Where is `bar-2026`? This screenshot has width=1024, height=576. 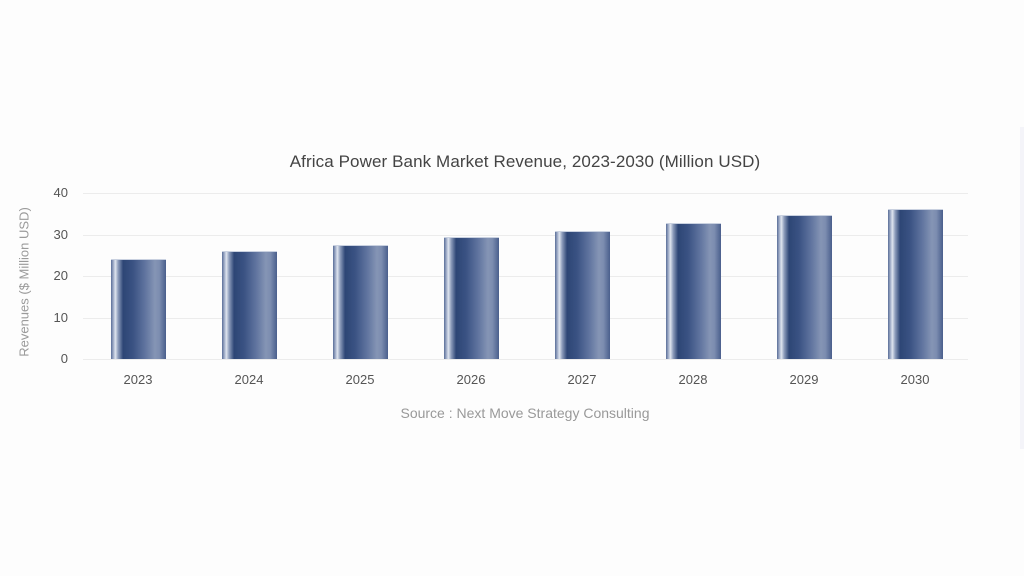 bar-2026 is located at coordinates (471, 297).